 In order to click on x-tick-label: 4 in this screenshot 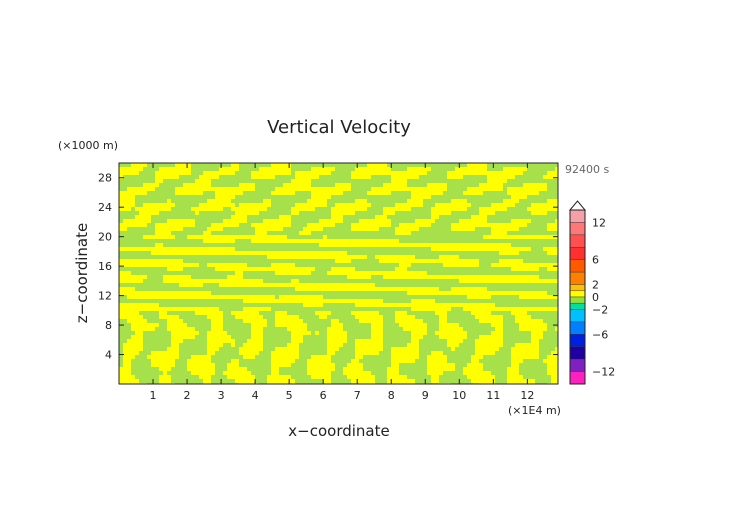, I will do `click(255, 395)`.